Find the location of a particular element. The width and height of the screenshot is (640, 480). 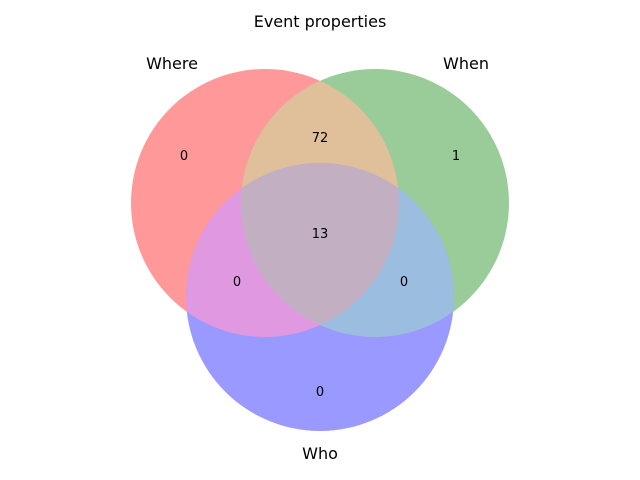

chart-title: Event properties is located at coordinates (320, 21).